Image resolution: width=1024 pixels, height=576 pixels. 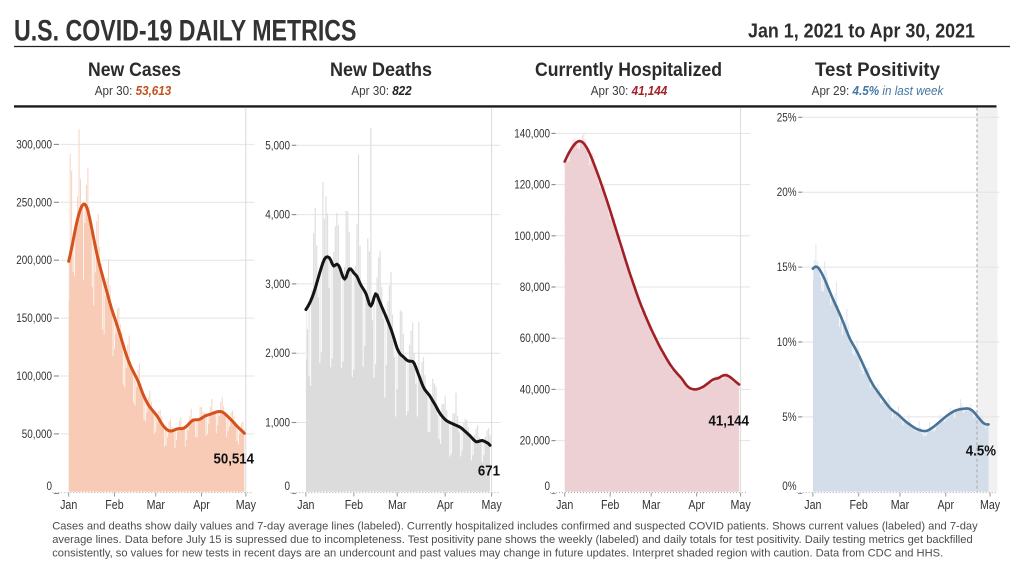 I want to click on svg-text: 4,000, so click(x=277, y=215).